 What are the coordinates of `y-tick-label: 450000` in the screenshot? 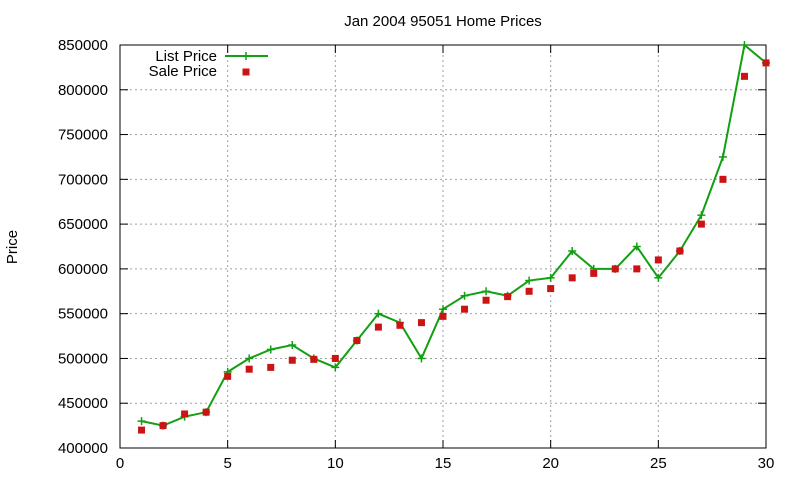 It's located at (83, 403).